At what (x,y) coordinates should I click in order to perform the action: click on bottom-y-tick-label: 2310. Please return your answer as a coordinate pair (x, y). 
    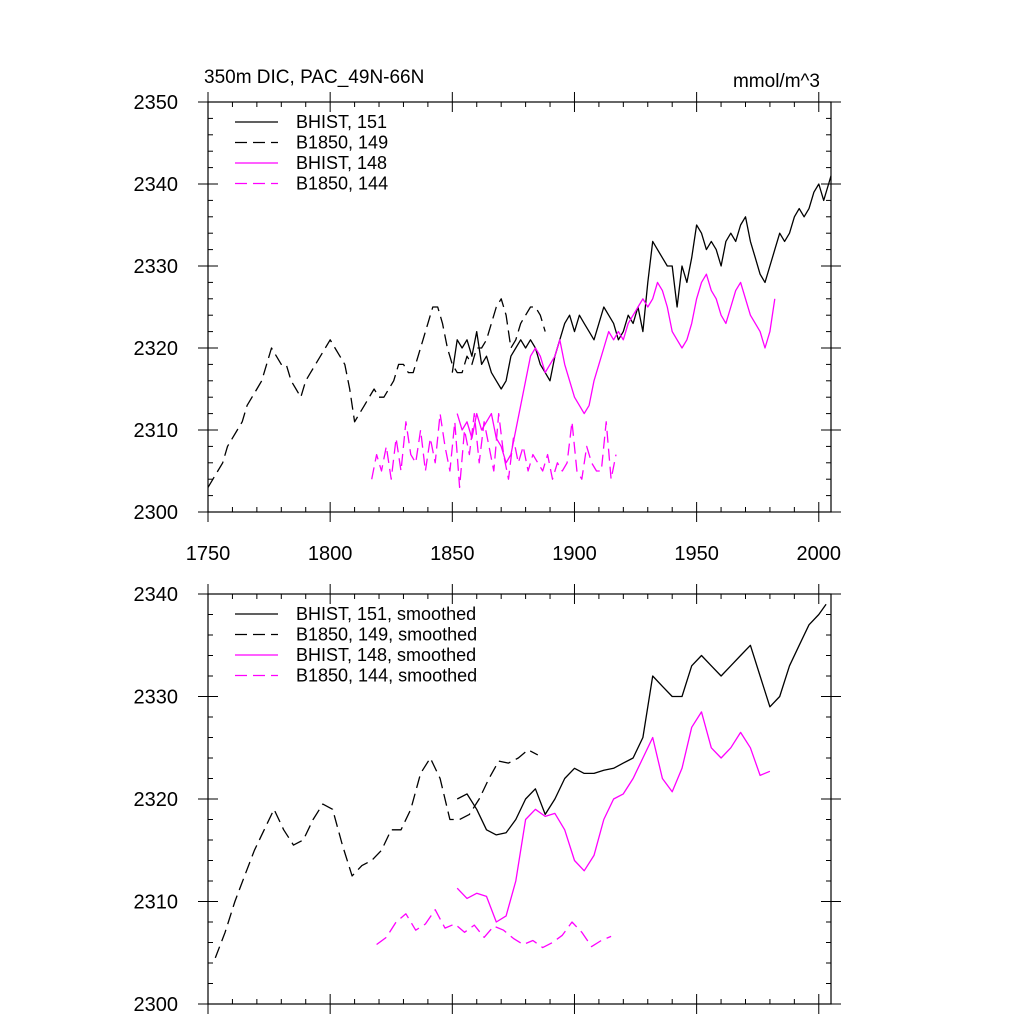
    Looking at the image, I should click on (156, 903).